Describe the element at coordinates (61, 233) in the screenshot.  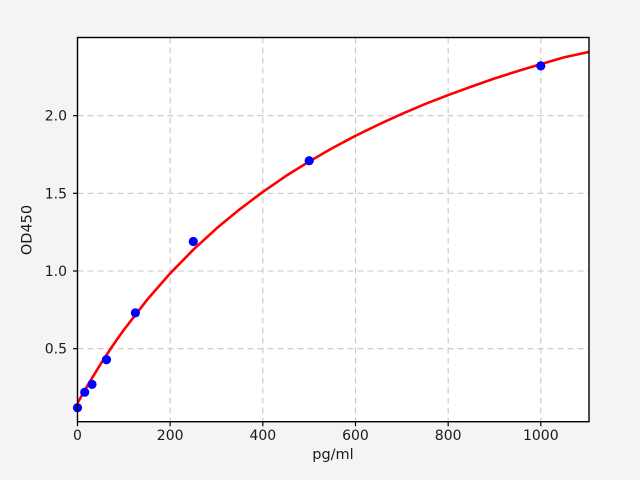
I see `y-axis-ticks: 0.5 1.0 1.5 2.0` at that location.